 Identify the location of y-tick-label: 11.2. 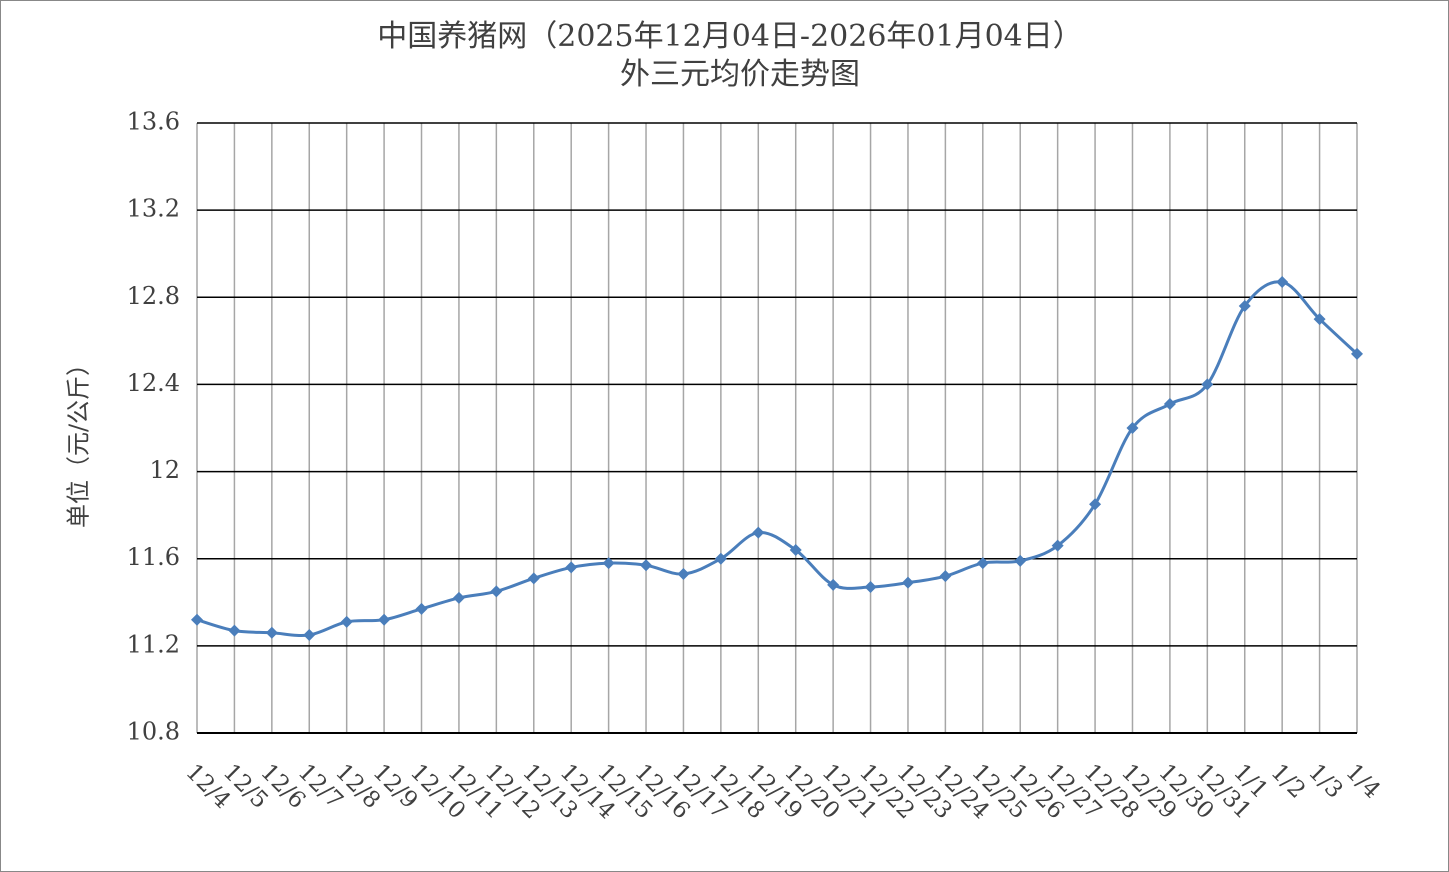
(153, 644).